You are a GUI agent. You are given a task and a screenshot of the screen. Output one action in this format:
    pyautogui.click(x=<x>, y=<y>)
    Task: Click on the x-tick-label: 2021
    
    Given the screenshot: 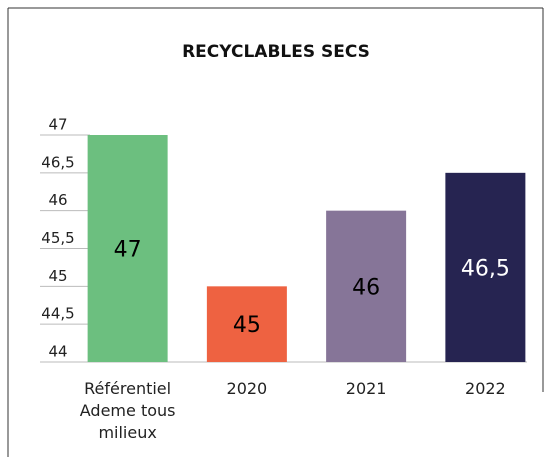 What is the action you would take?
    pyautogui.click(x=366, y=388)
    